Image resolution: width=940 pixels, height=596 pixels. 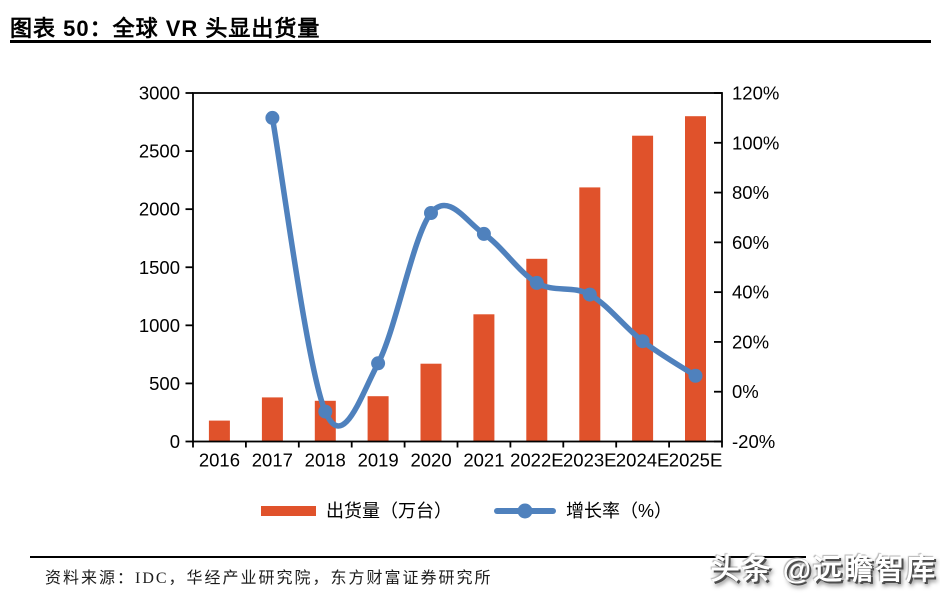 What do you see at coordinates (159, 151) in the screenshot?
I see `left-axis-label: 2500` at bounding box center [159, 151].